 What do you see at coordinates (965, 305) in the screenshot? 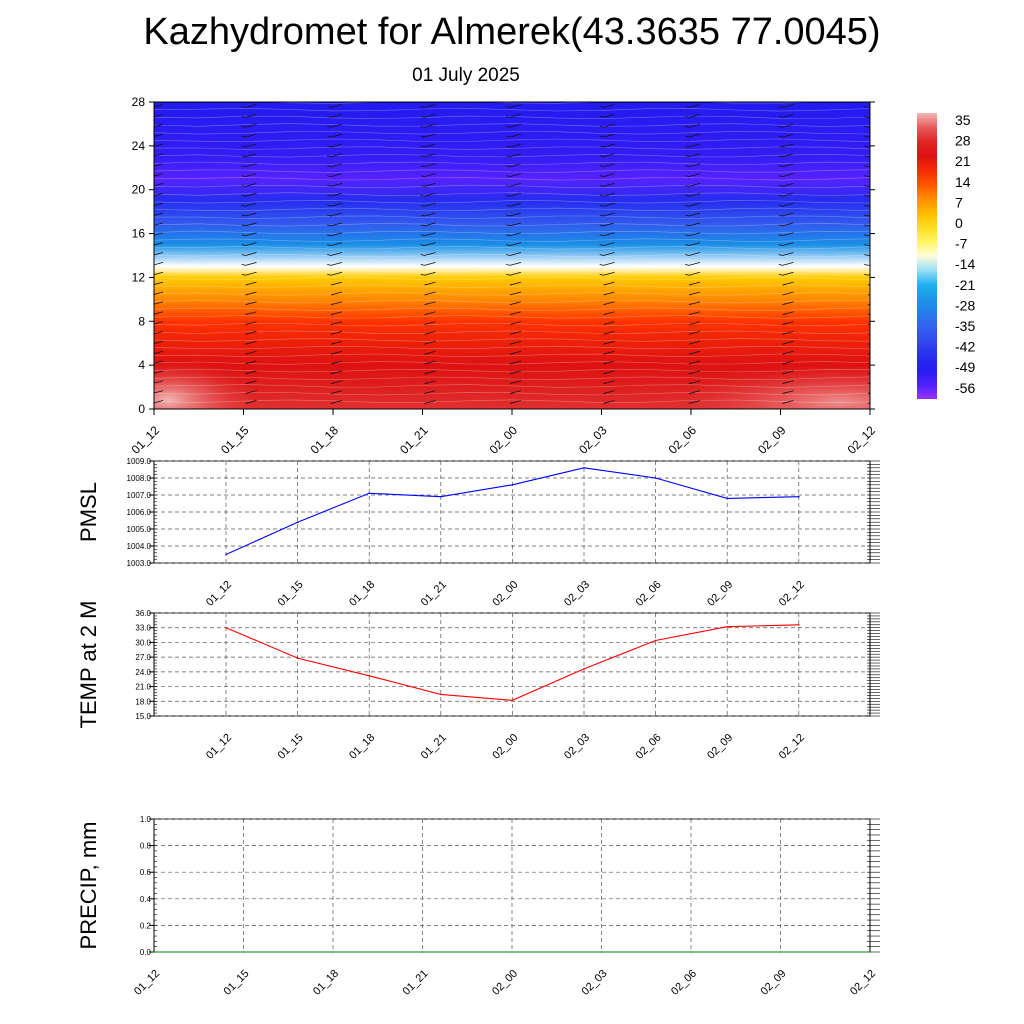
I see `colorbar-label: -28` at bounding box center [965, 305].